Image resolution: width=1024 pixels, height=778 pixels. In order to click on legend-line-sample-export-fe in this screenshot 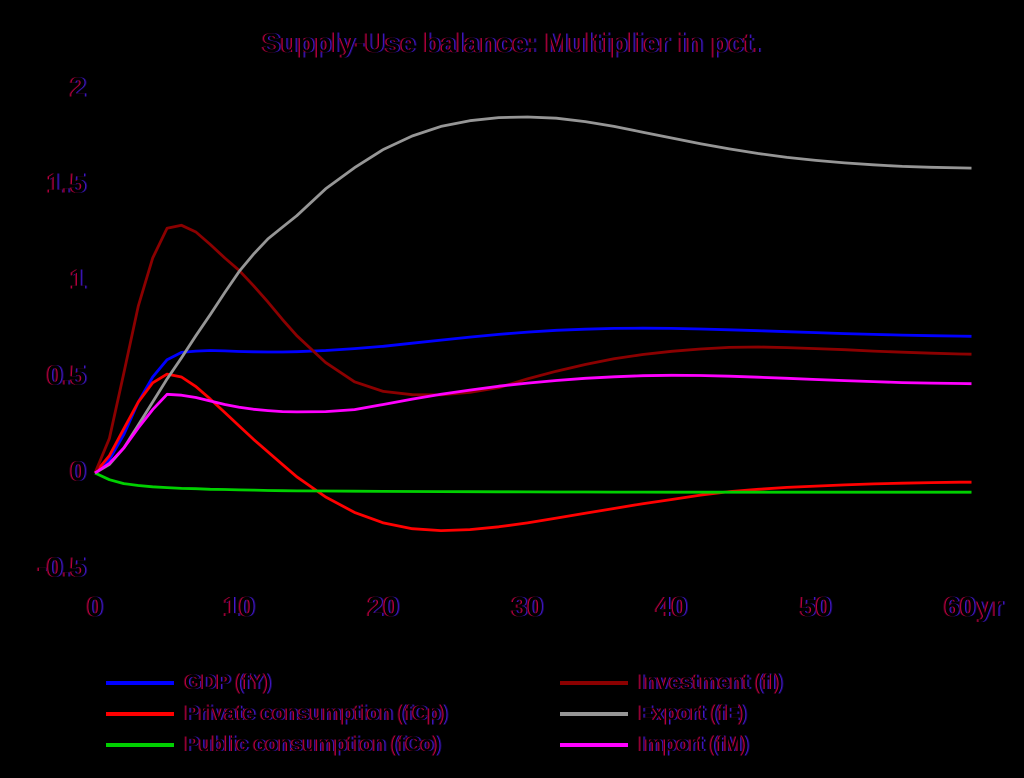, I will do `click(594, 713)`.